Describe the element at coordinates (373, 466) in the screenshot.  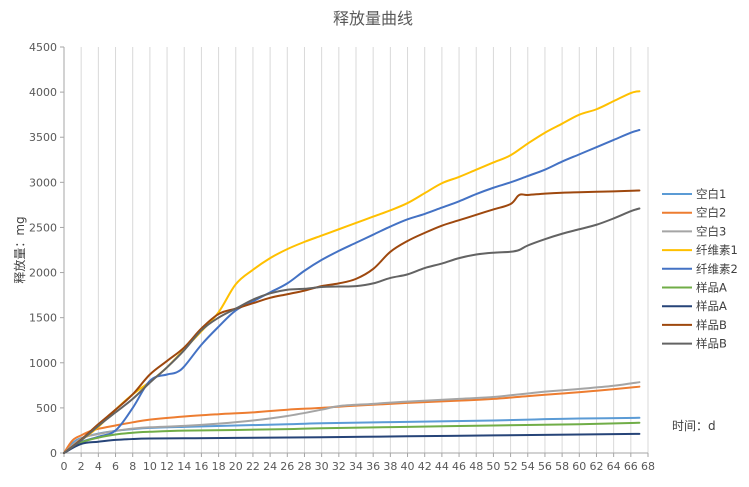
I see `x-tick-label-18: 36` at that location.